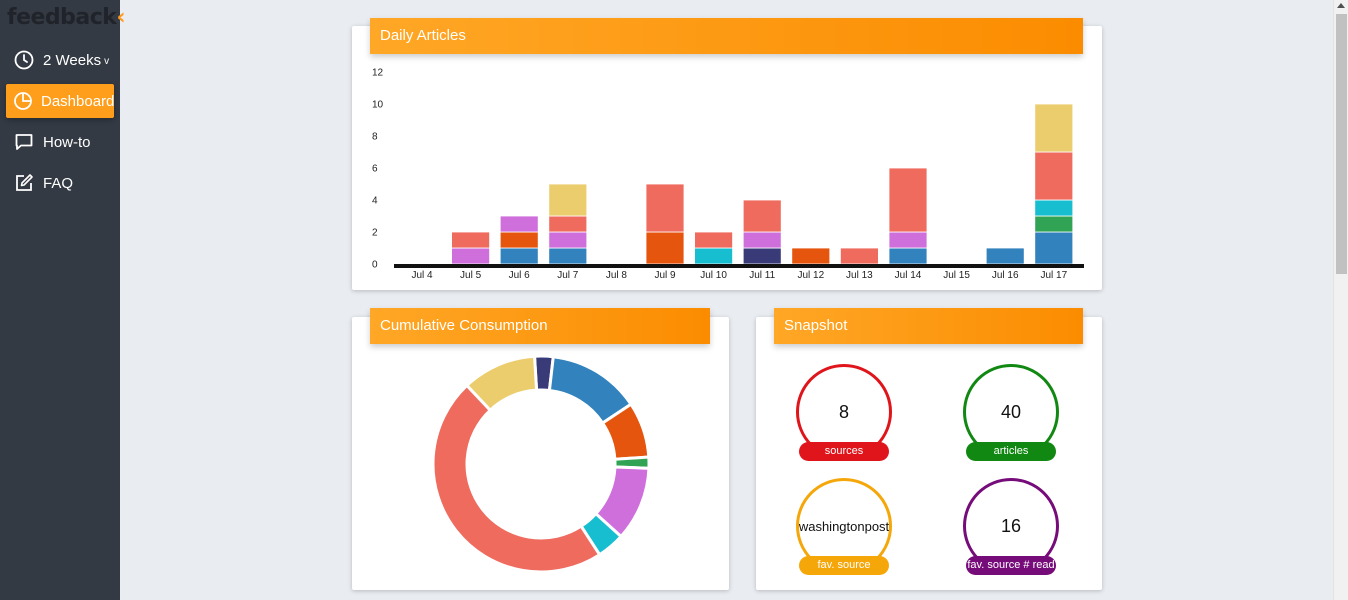 The image size is (1348, 600). I want to click on sidebar-item-label: Dashboard, so click(78, 101).